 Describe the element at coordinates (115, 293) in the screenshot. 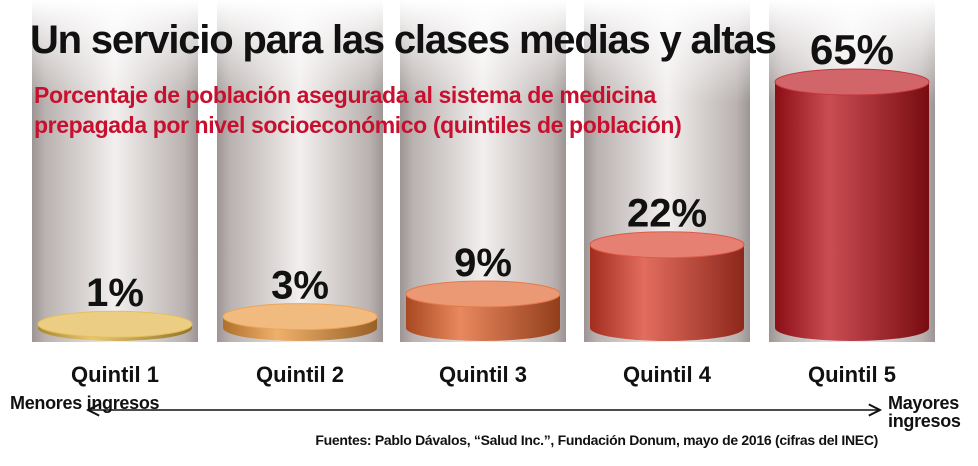

I see `value-label: 1%` at that location.